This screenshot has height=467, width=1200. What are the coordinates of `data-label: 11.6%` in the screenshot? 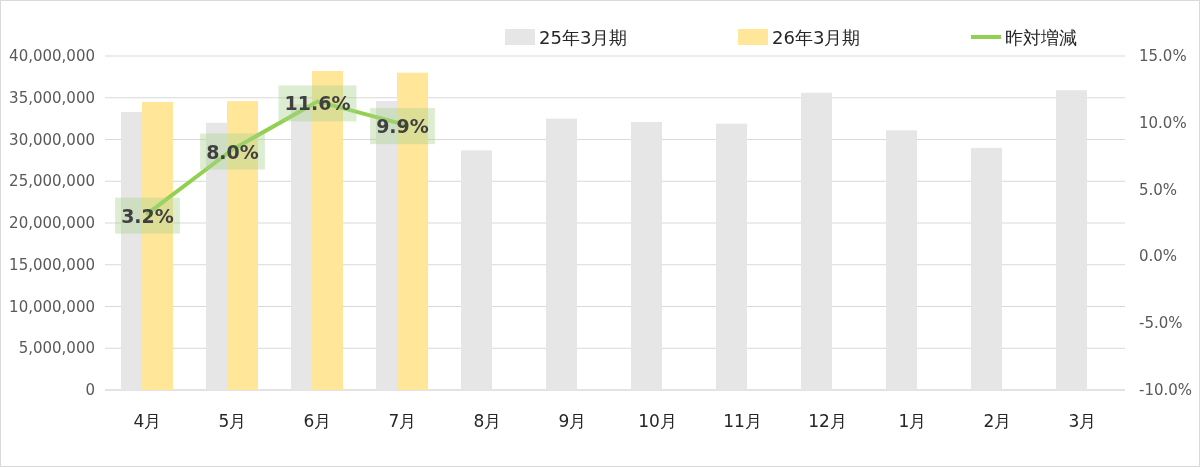 It's located at (317, 103).